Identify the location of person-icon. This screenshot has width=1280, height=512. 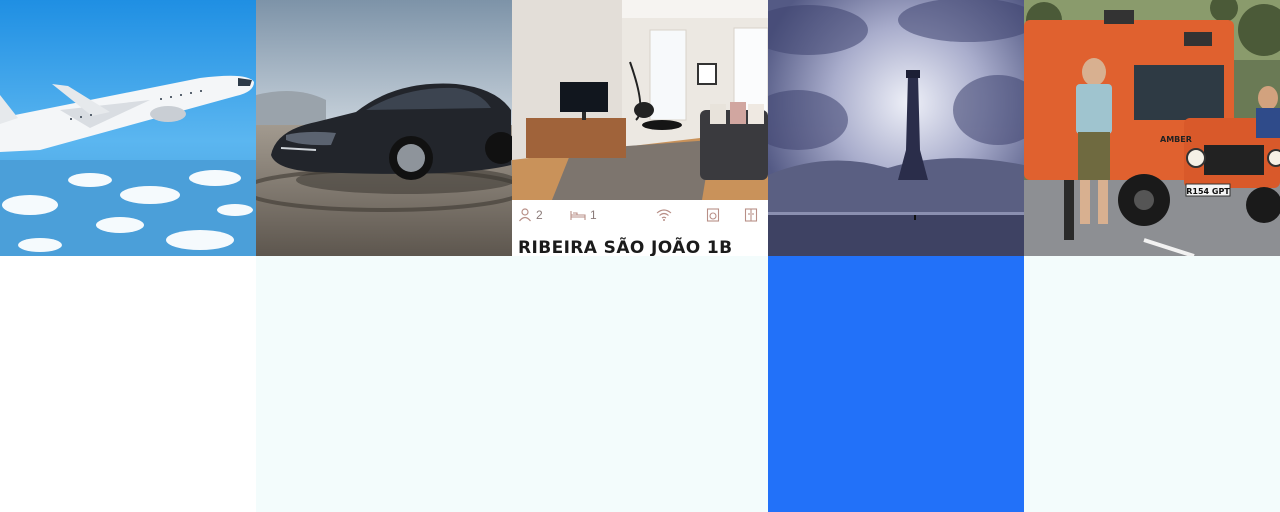
(525, 215).